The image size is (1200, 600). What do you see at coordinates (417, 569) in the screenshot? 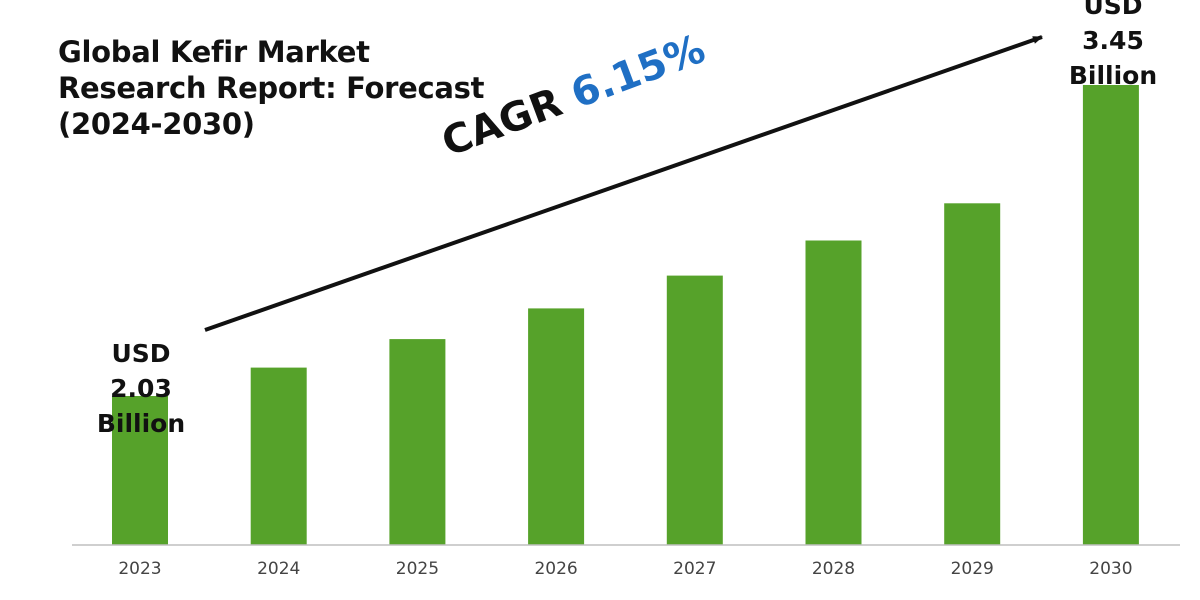
I see `x-tick-label-2025: 2025` at bounding box center [417, 569].